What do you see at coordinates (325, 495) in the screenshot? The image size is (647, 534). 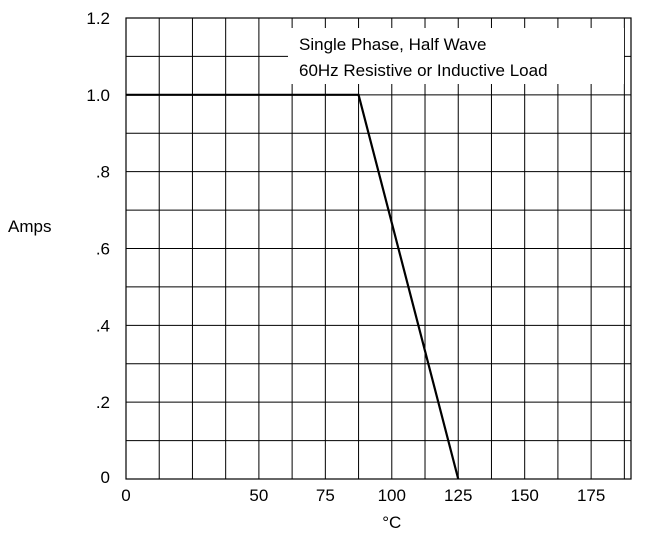 I see `x-tick-label: 75` at bounding box center [325, 495].